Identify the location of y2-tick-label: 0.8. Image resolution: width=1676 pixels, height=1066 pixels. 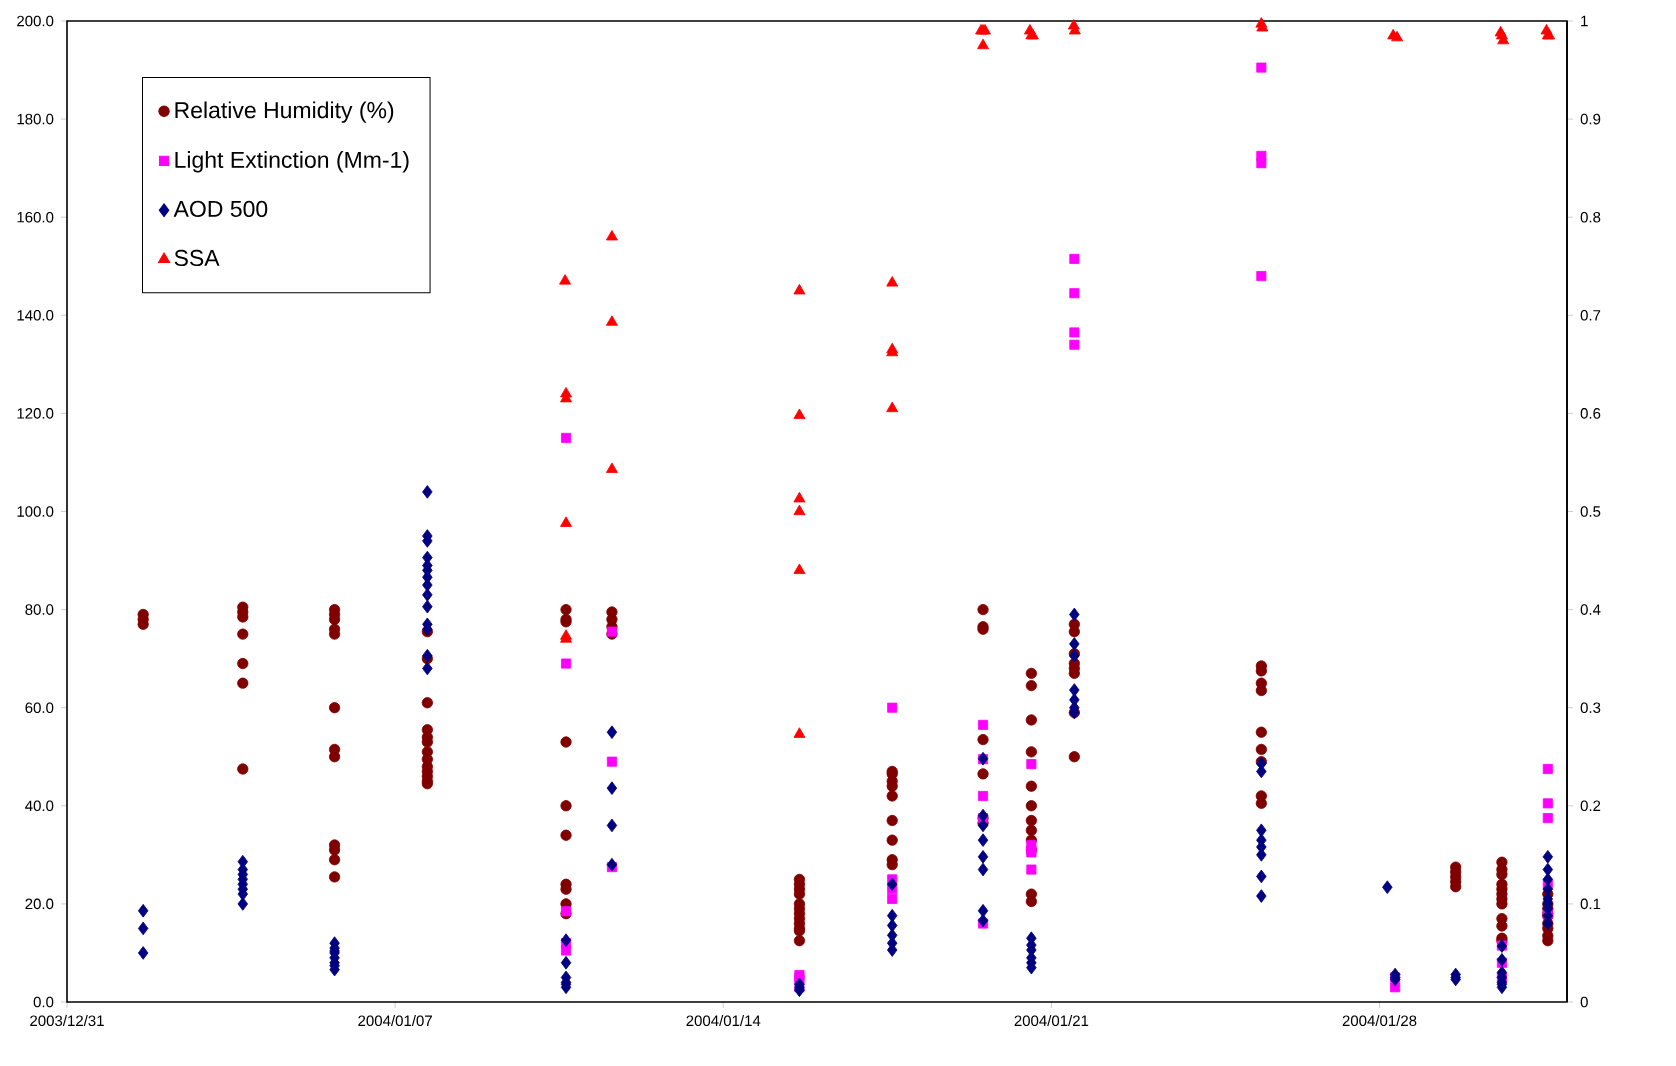
(1590, 217).